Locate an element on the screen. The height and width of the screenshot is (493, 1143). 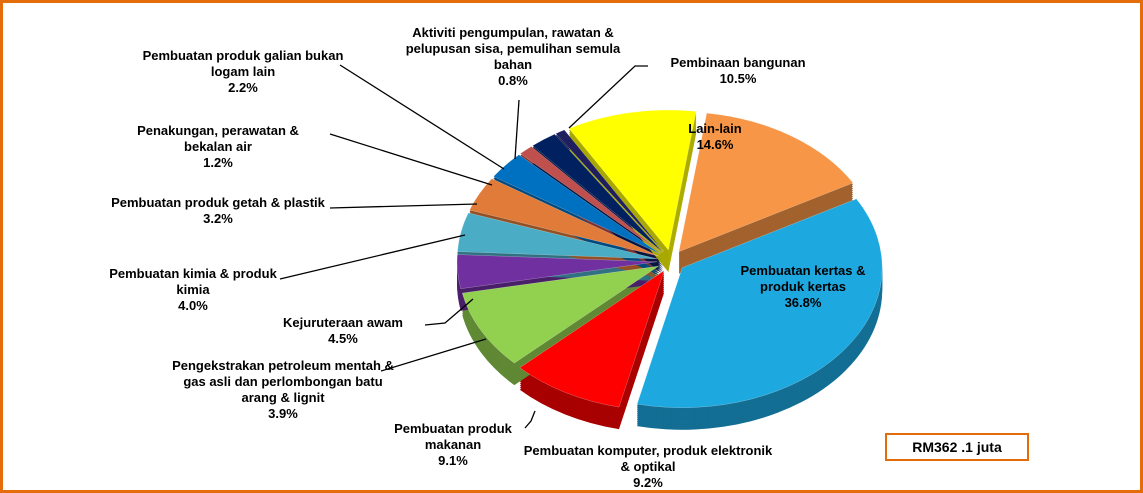
slice-label: Pembuatan produk getah & plastik 3.2% is located at coordinates (218, 211).